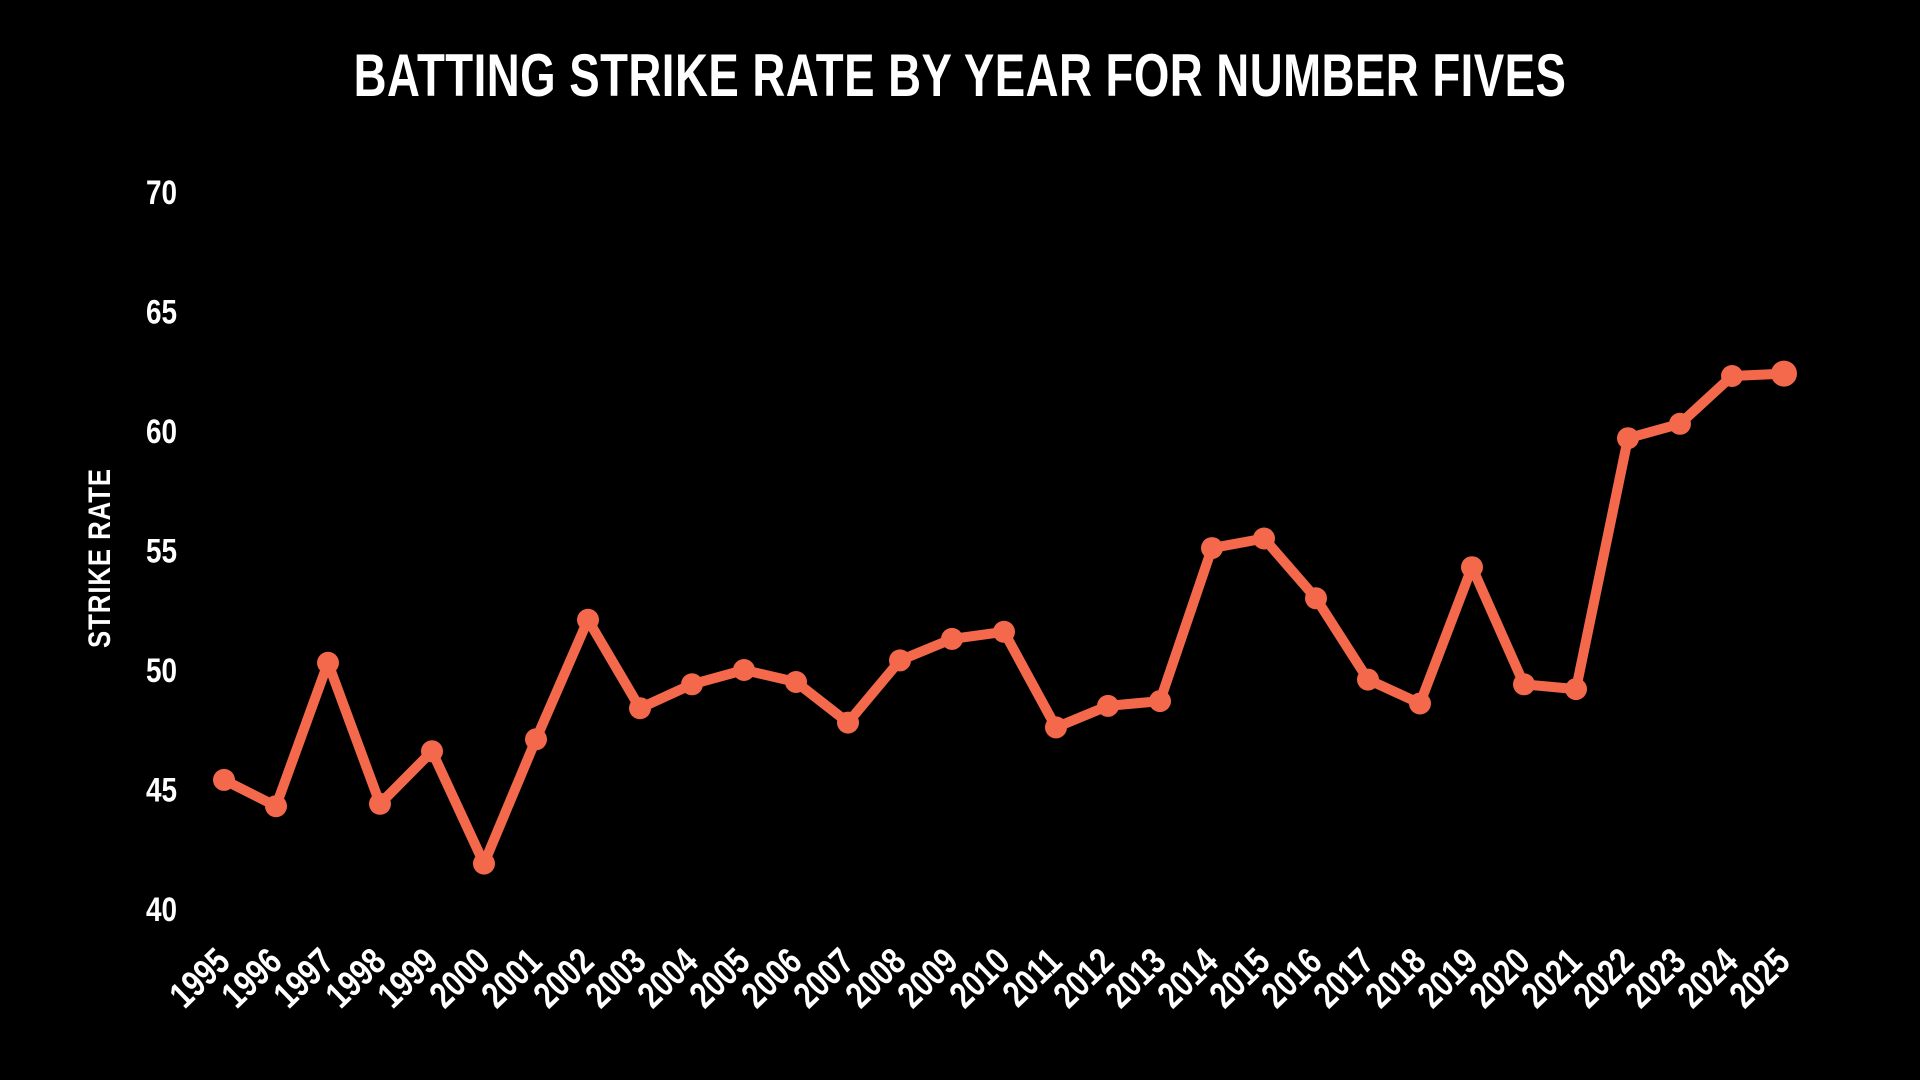 This screenshot has height=1080, width=1920. Describe the element at coordinates (1212, 548) in the screenshot. I see `marker-2014` at that location.